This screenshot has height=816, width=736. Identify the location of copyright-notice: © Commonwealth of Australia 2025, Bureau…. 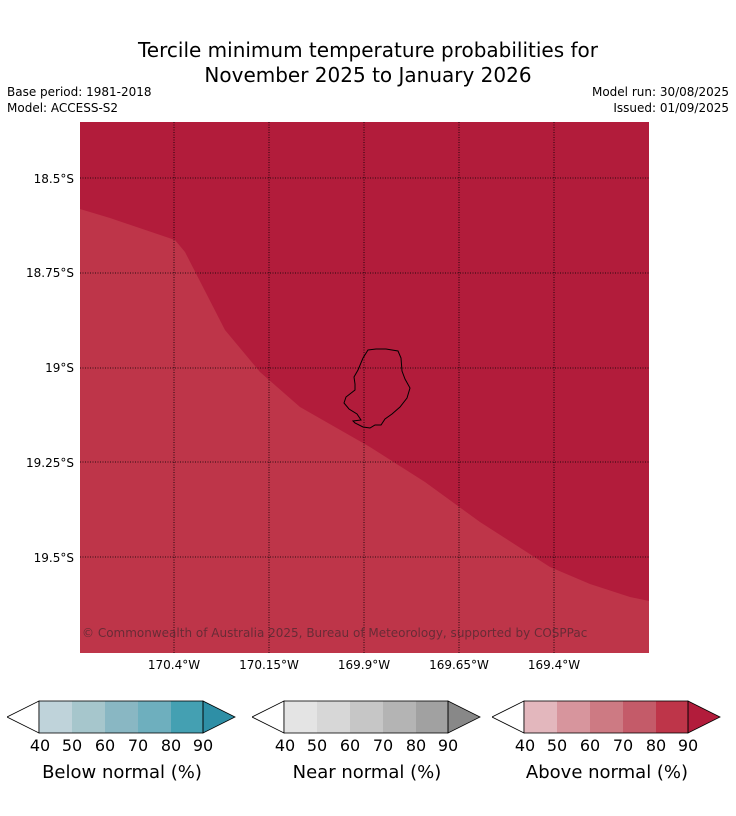
(335, 633).